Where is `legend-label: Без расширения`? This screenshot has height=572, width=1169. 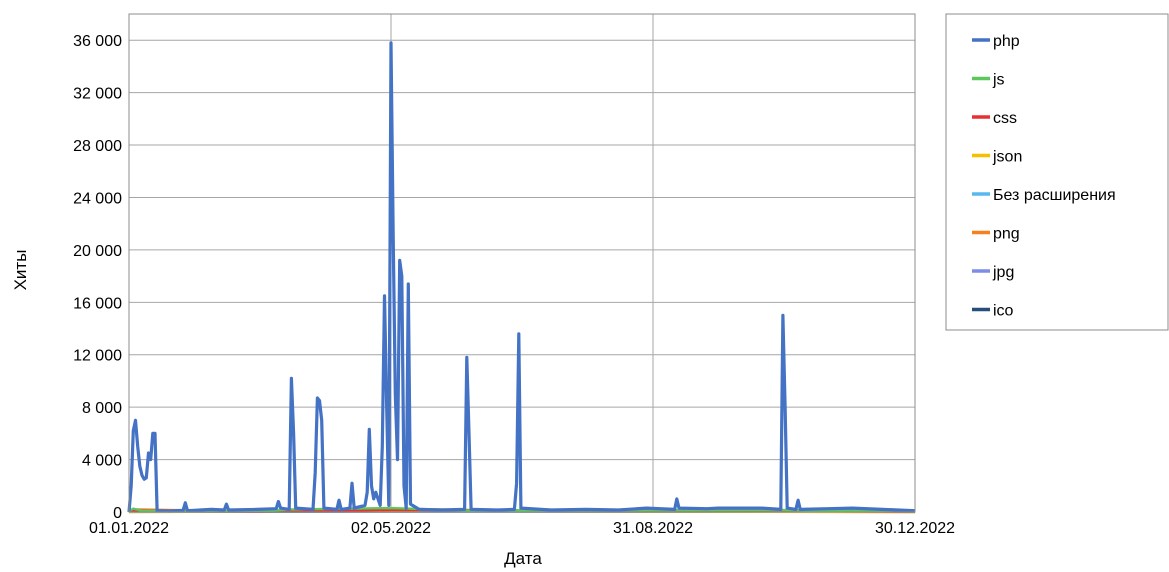
legend-label: Без расширения is located at coordinates (1054, 195).